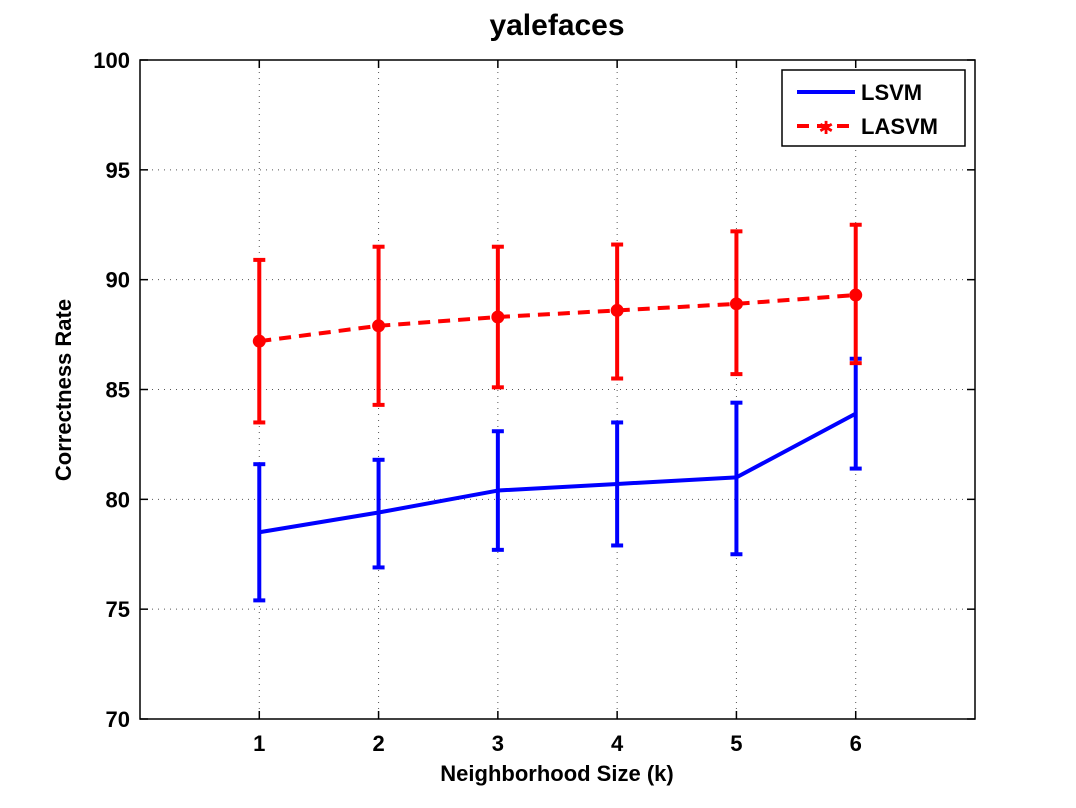 The width and height of the screenshot is (1076, 808). Describe the element at coordinates (899, 126) in the screenshot. I see `legend-label-lasvm: LASVM` at that location.